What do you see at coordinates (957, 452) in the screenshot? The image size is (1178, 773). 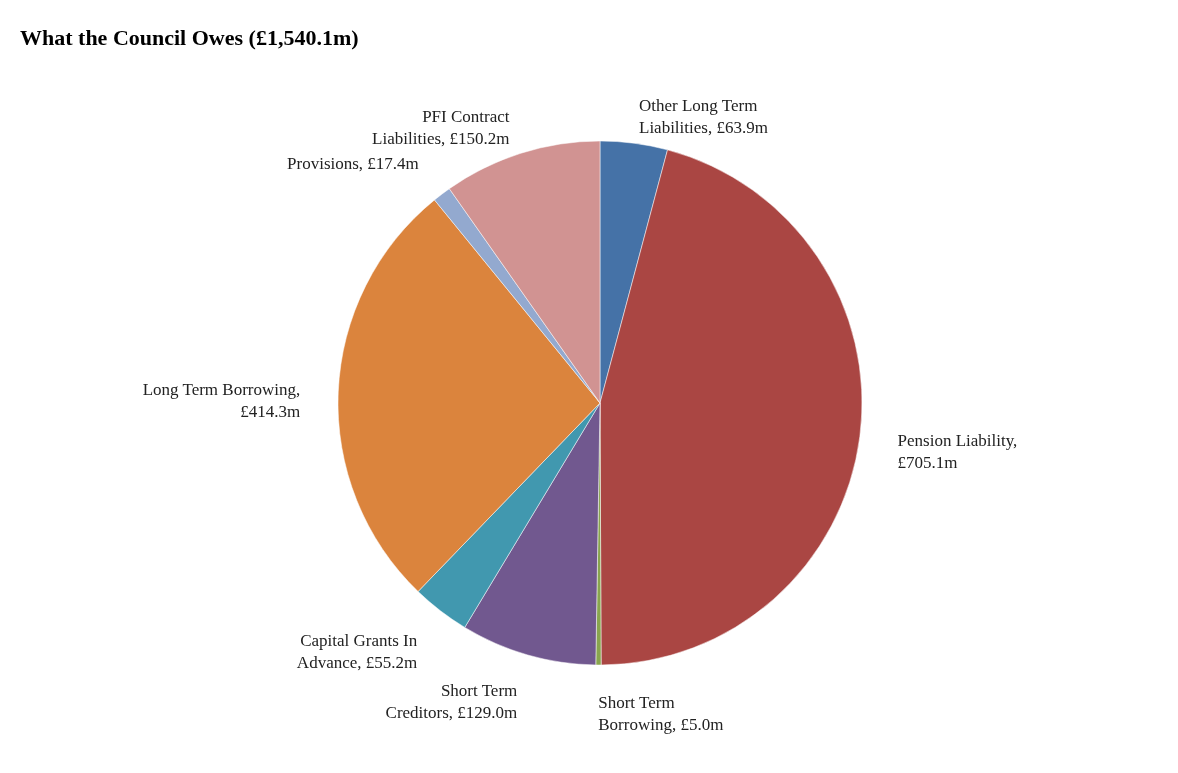 I see `slice-label: Pension Liability, £705.1m` at bounding box center [957, 452].